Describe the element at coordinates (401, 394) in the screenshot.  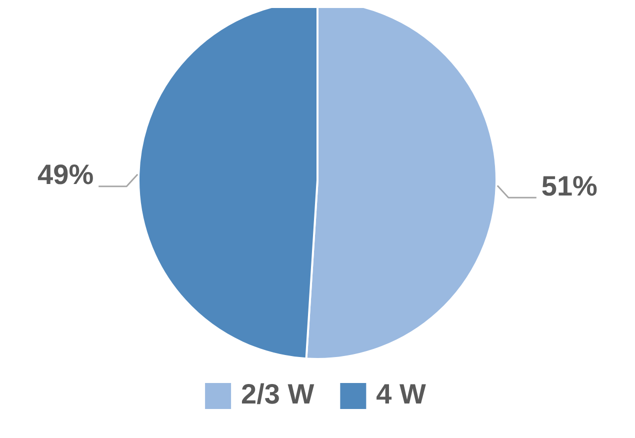
I see `legend-label: 4 W` at that location.